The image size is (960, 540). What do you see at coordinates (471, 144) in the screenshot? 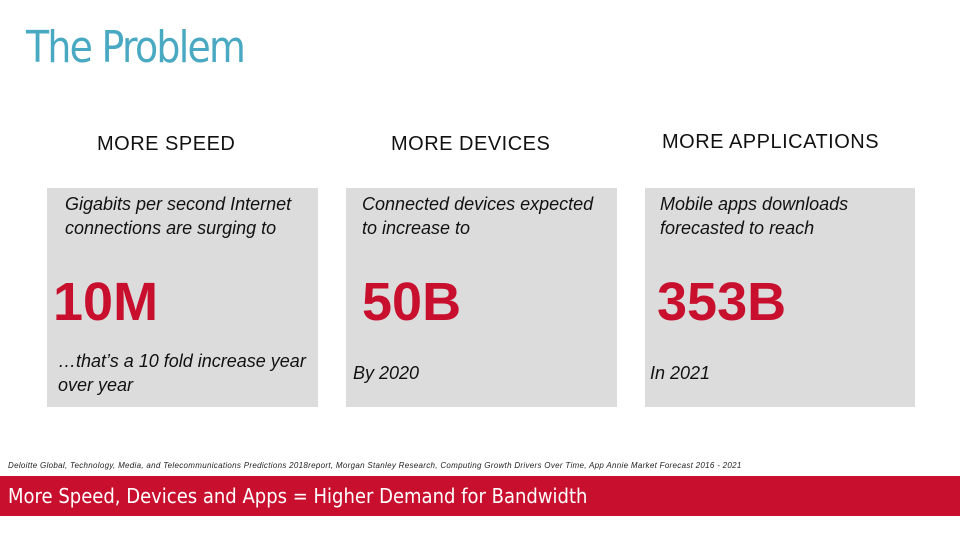
I see `heading-more-devices: MORE DEVICES` at bounding box center [471, 144].